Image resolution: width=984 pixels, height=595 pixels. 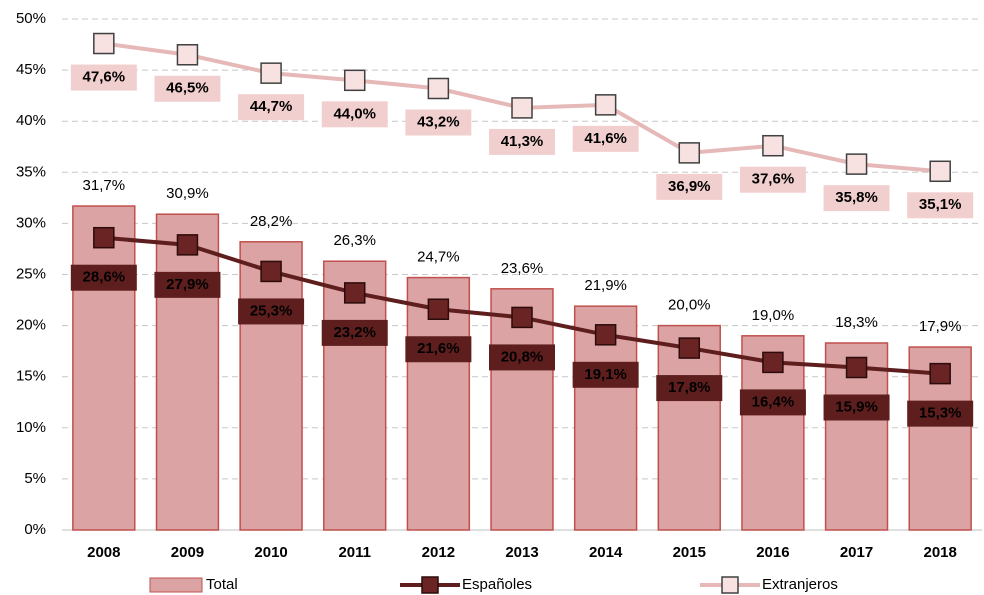 I want to click on line-value-label: 15,9%, so click(x=856, y=406).